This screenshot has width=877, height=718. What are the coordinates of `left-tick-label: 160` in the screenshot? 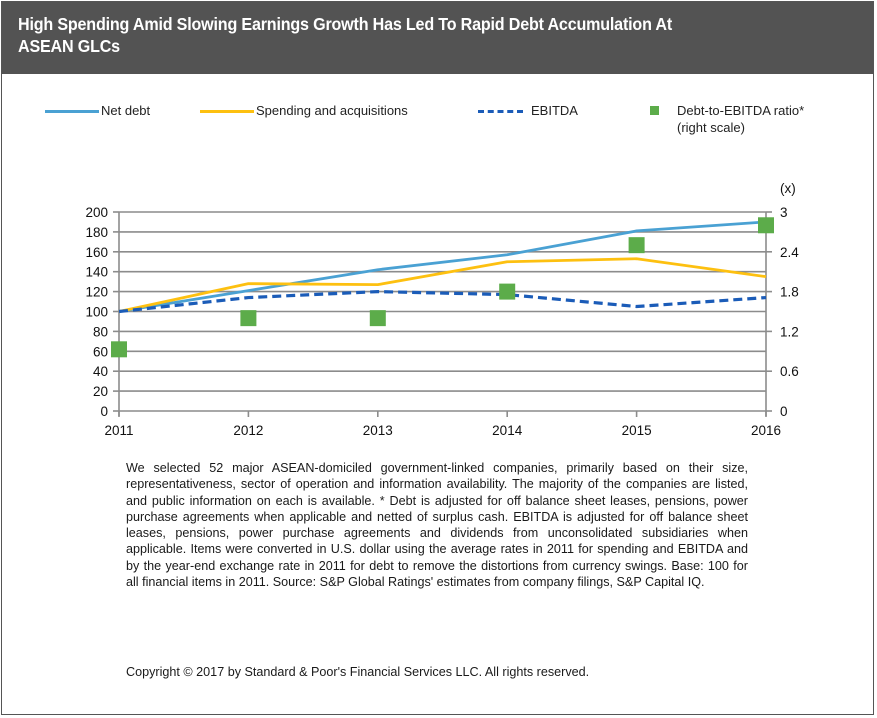 It's located at (96, 252).